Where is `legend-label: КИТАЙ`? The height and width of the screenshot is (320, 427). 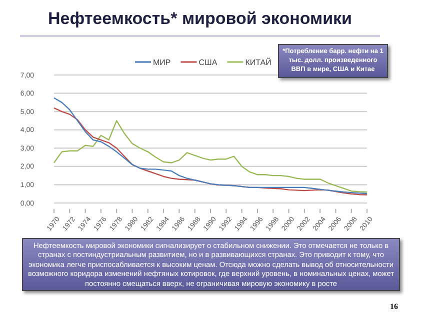 legend-label: КИТАЙ is located at coordinates (258, 62).